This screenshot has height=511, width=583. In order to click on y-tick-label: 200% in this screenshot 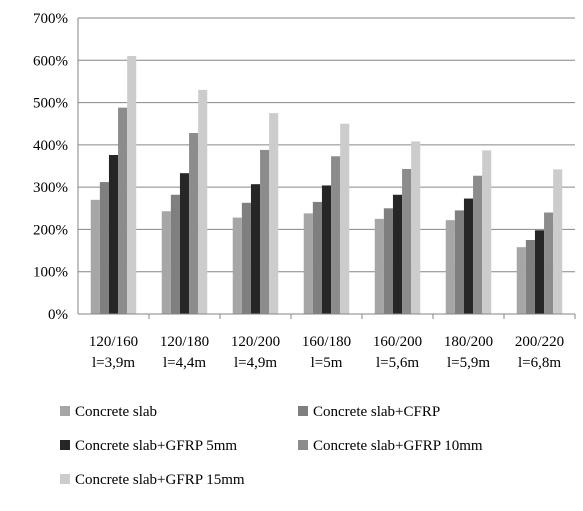, I will do `click(50, 230)`.